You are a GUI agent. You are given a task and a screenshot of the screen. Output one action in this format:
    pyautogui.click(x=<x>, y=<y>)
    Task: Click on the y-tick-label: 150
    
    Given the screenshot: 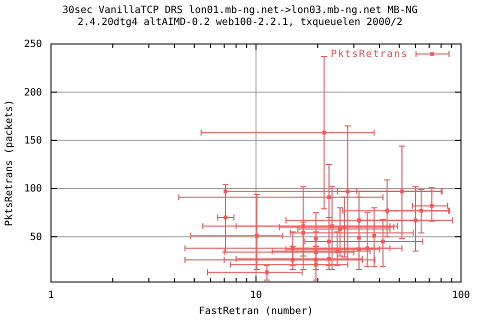 What is the action you would take?
    pyautogui.click(x=33, y=141)
    